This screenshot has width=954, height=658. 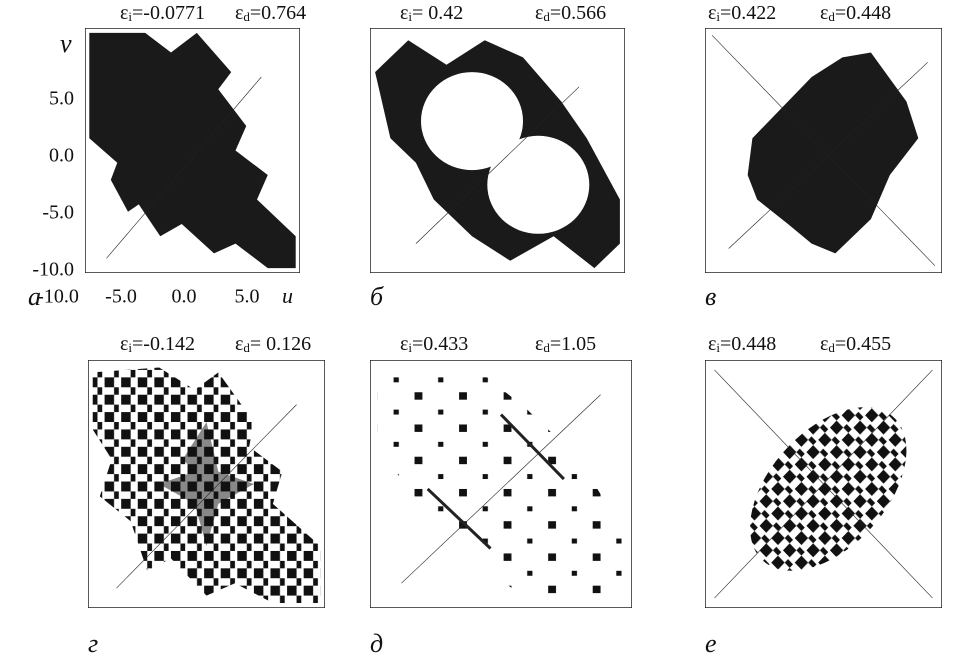 I want to click on eps-value: = 0.42, so click(x=437, y=13).